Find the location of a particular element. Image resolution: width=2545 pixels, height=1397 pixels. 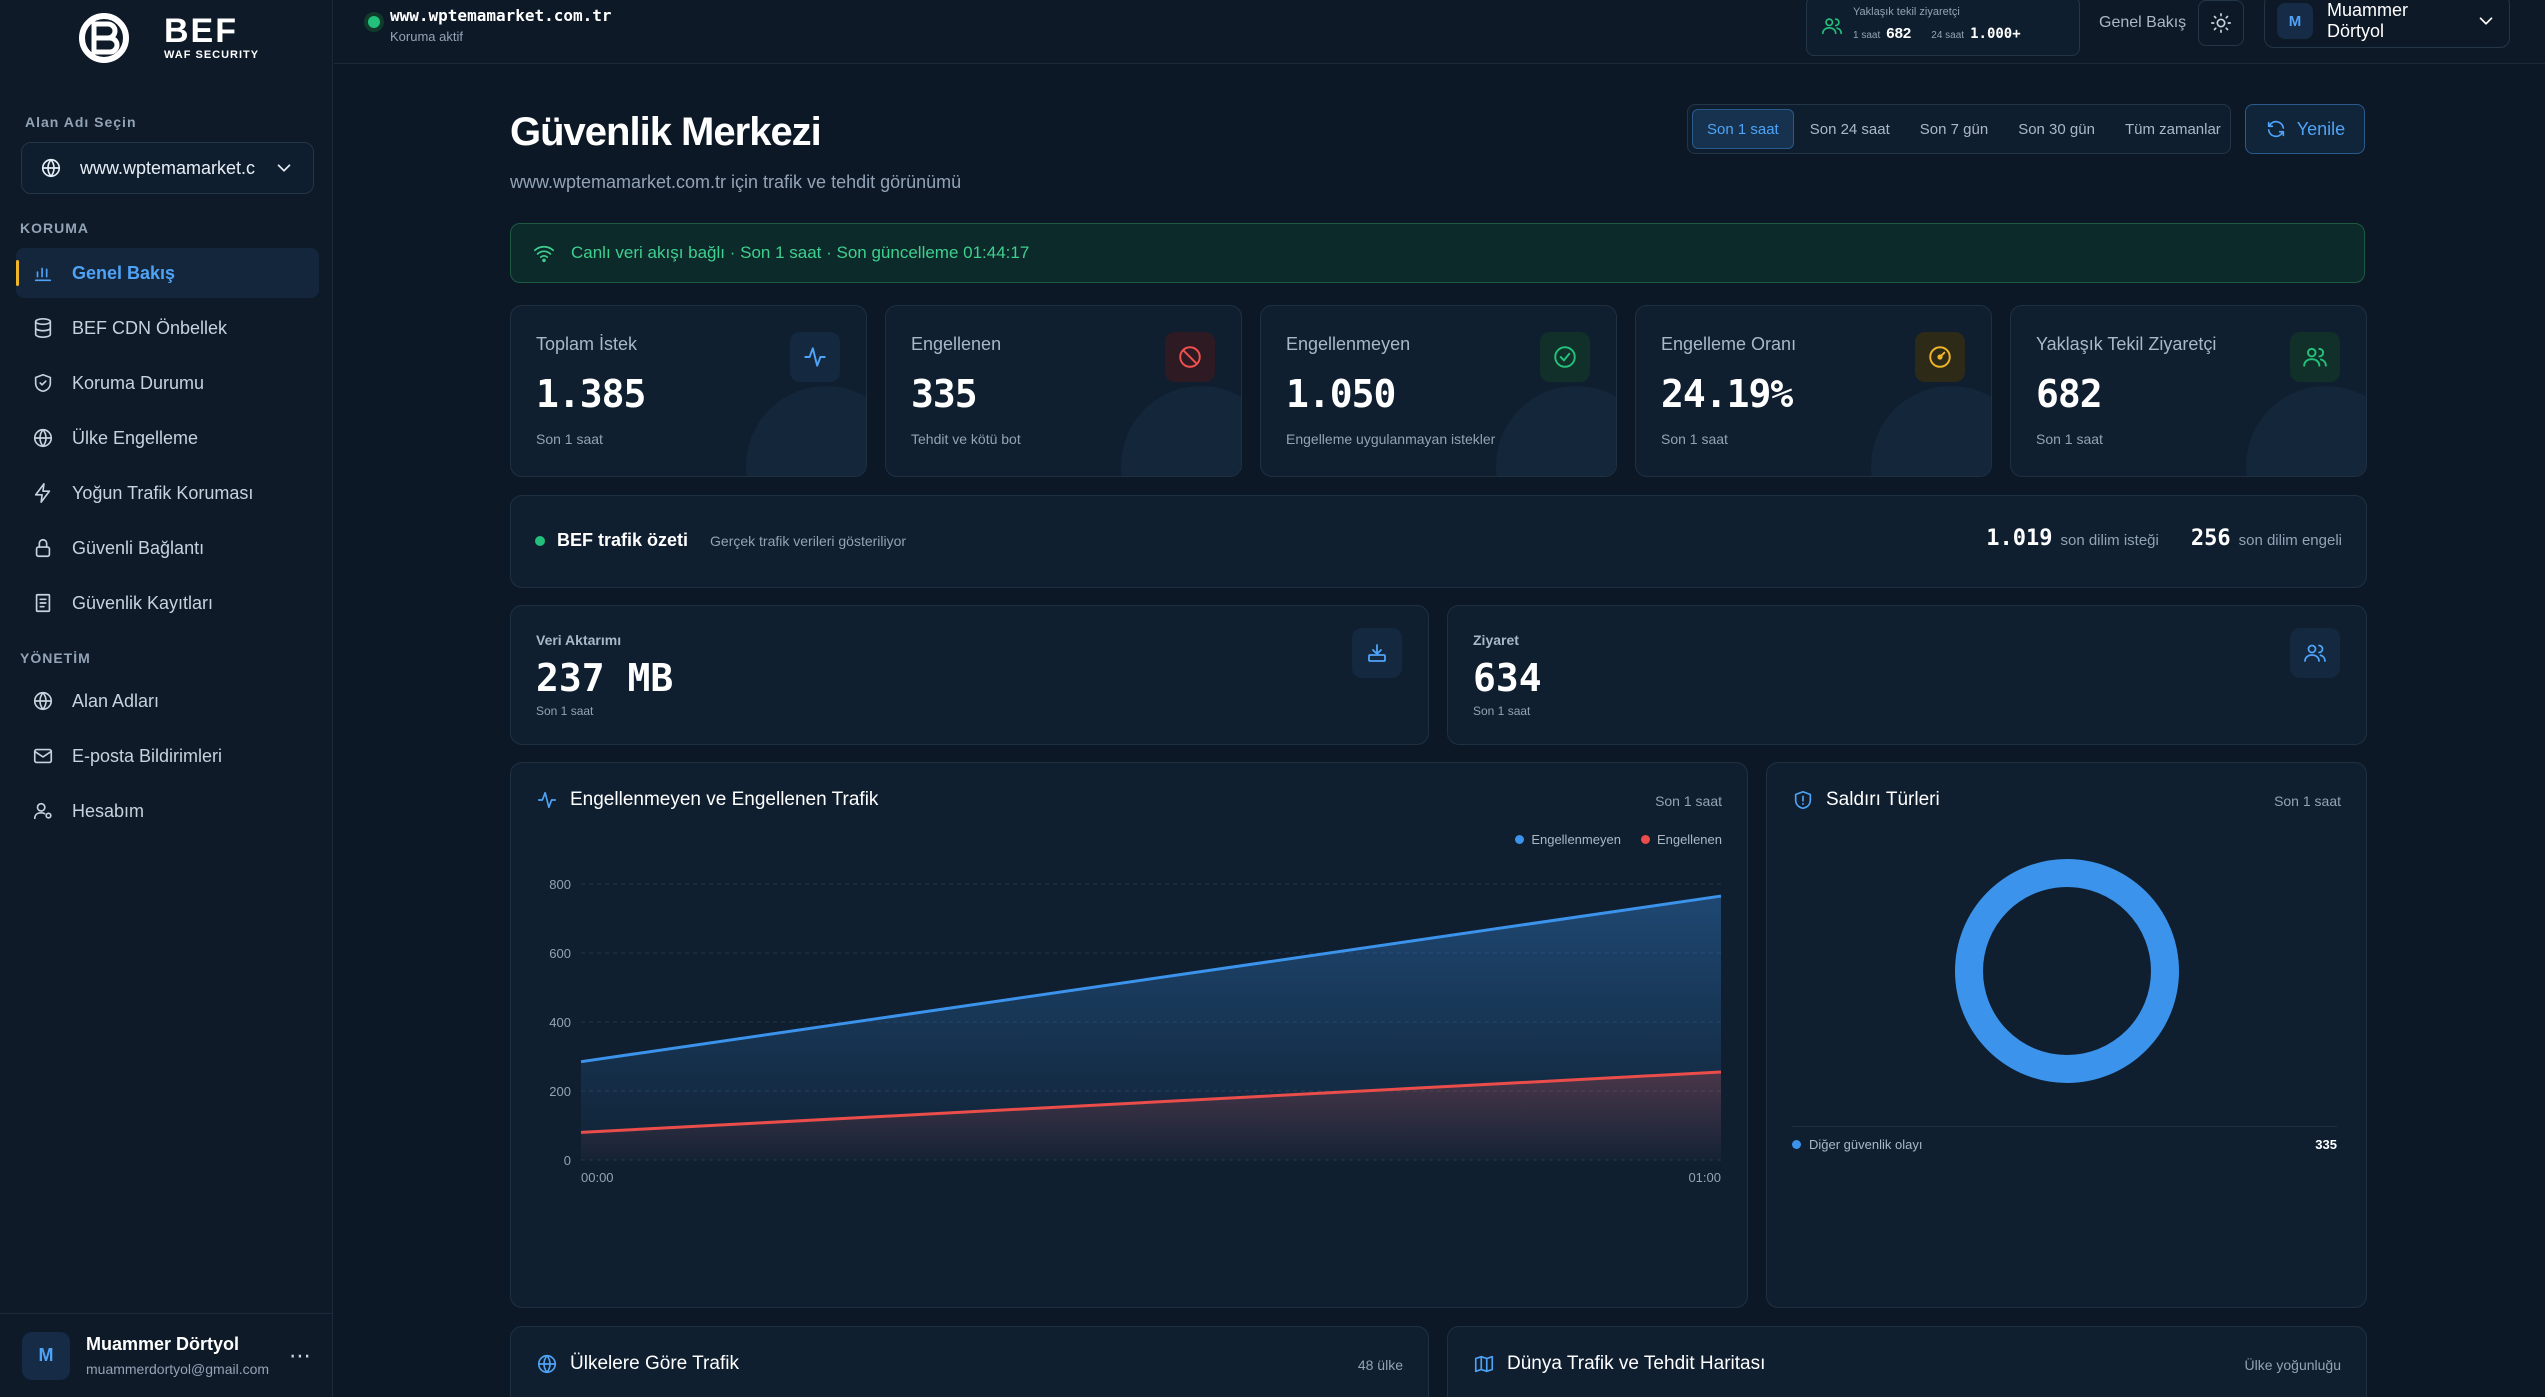

sidebar-item-label: E-posta Bildirimleri is located at coordinates (147, 755).